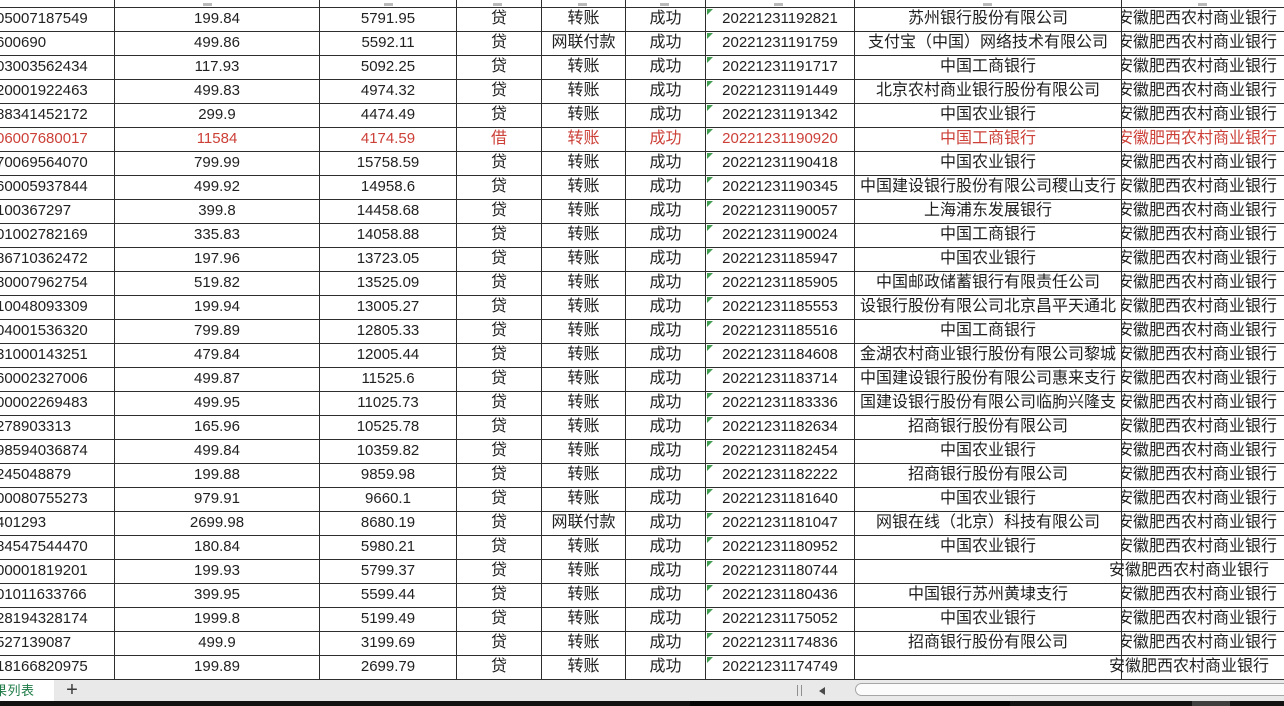  Describe the element at coordinates (388, 235) in the screenshot. I see `cell-balance: 14058.88` at that location.